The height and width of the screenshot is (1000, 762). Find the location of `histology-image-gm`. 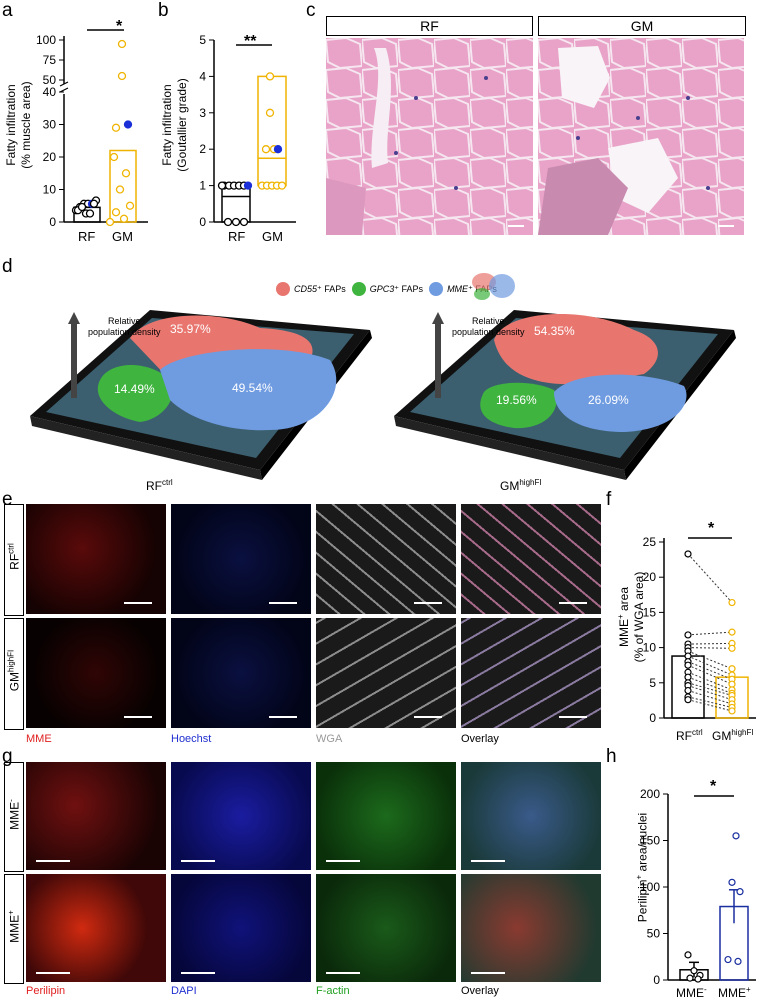

histology-image-gm is located at coordinates (641, 136).